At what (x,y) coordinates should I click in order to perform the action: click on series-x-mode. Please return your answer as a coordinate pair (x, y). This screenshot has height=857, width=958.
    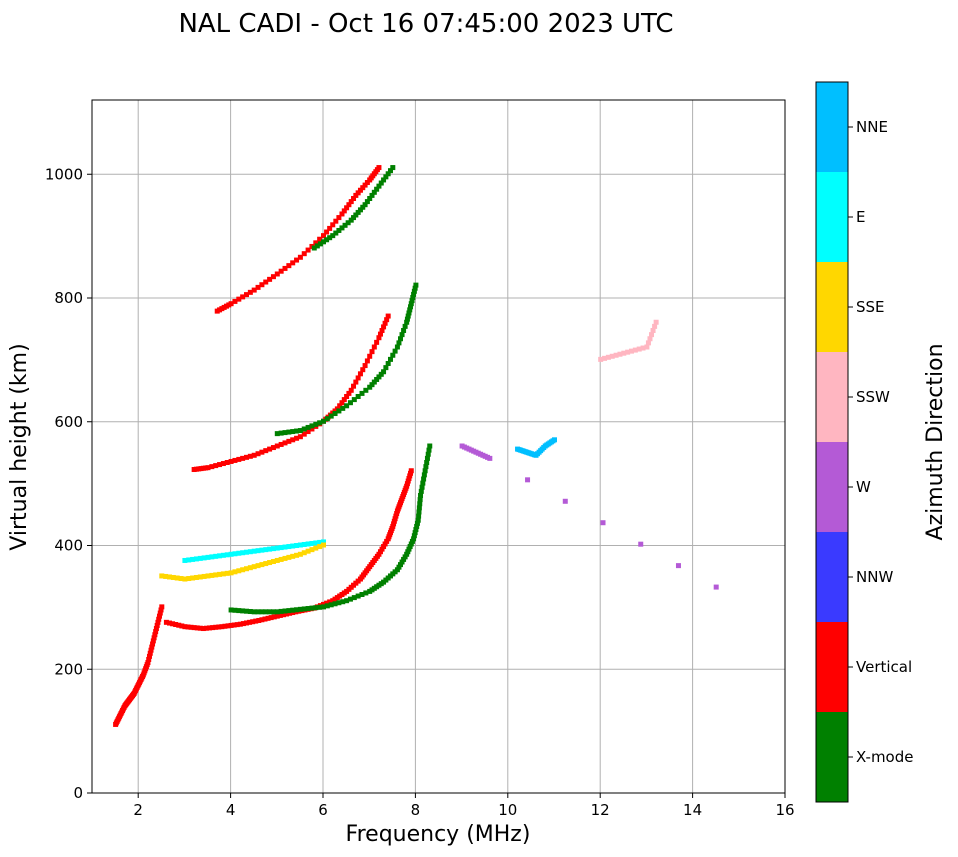
    Looking at the image, I should click on (330, 529).